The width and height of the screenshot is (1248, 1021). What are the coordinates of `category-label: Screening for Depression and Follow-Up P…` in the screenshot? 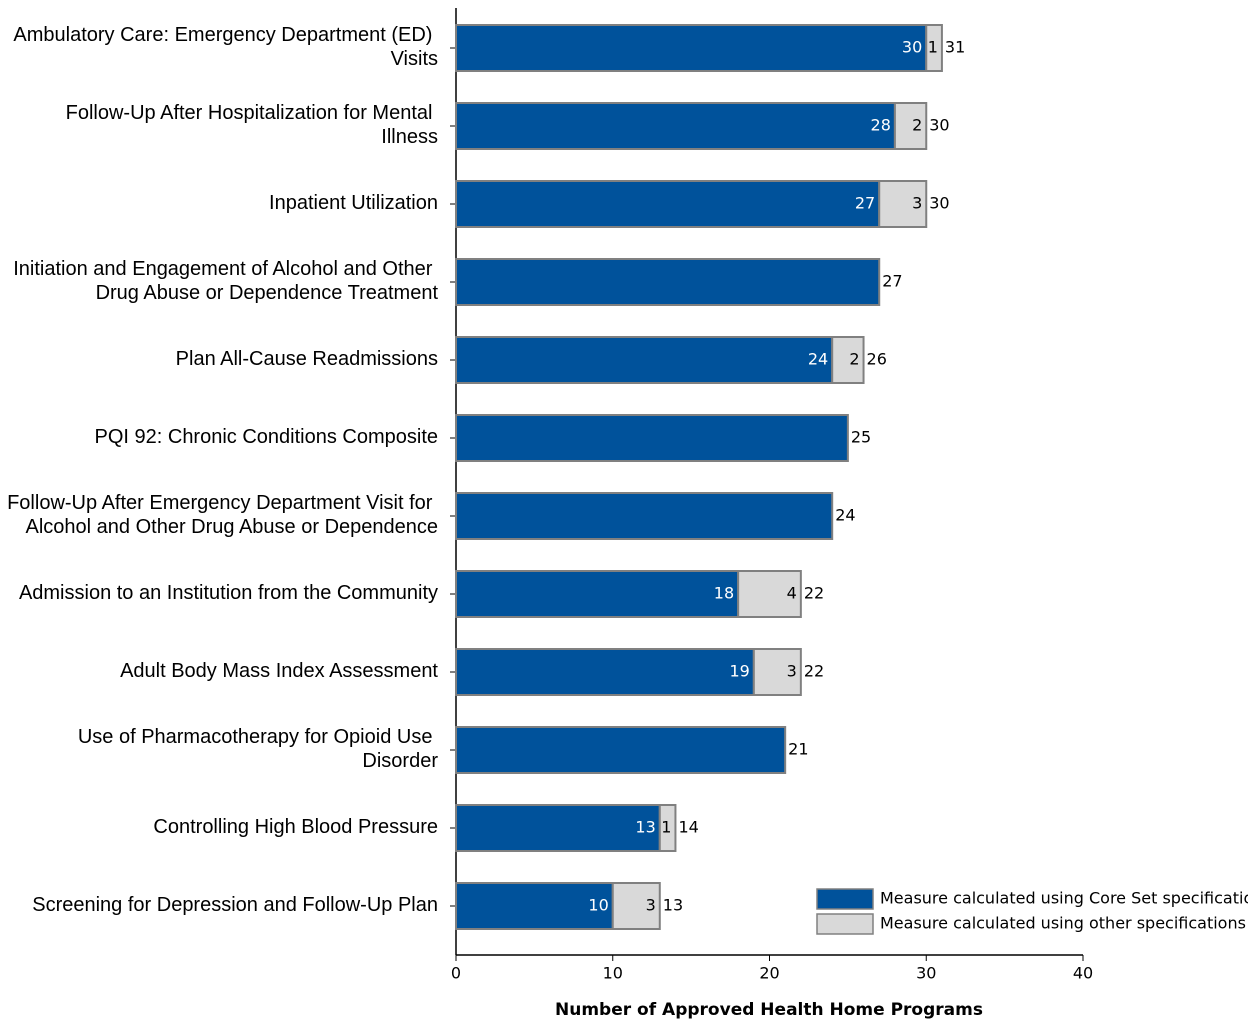 It's located at (235, 905).